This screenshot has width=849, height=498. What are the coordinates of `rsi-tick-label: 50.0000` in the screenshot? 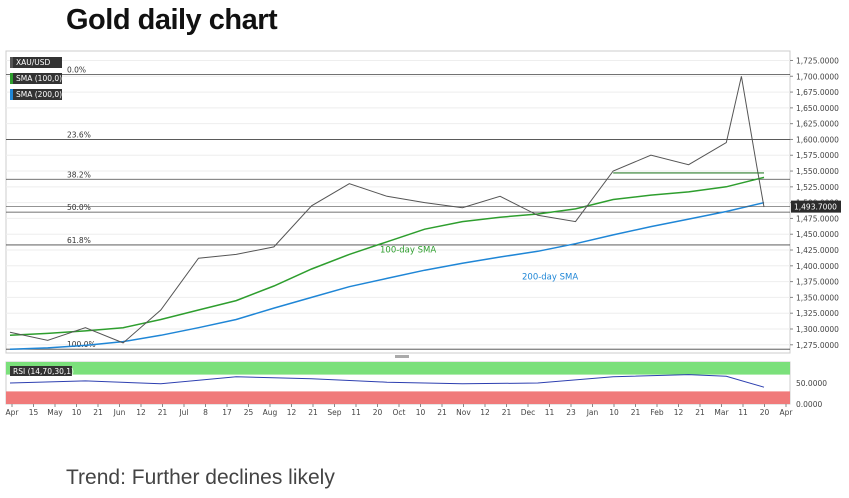 It's located at (811, 383).